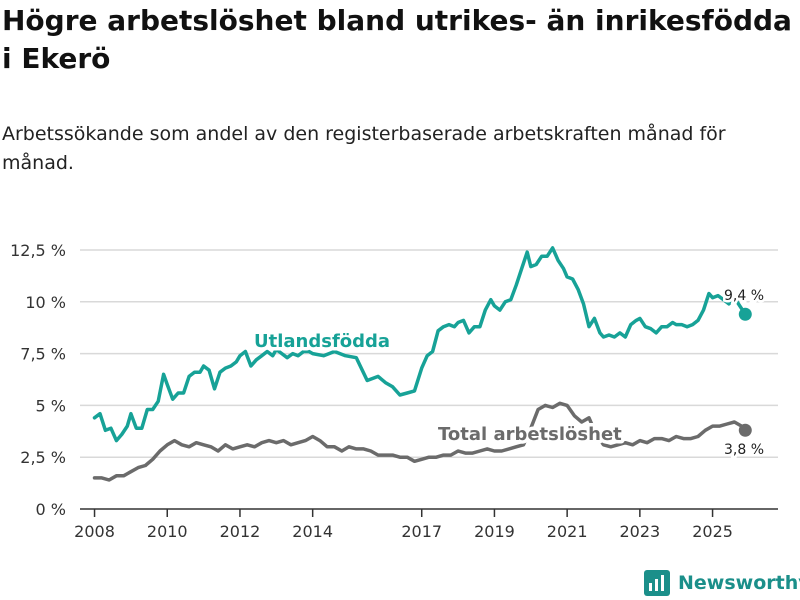 This screenshot has width=800, height=600. Describe the element at coordinates (639, 531) in the screenshot. I see `x-tick-label: 2023` at that location.